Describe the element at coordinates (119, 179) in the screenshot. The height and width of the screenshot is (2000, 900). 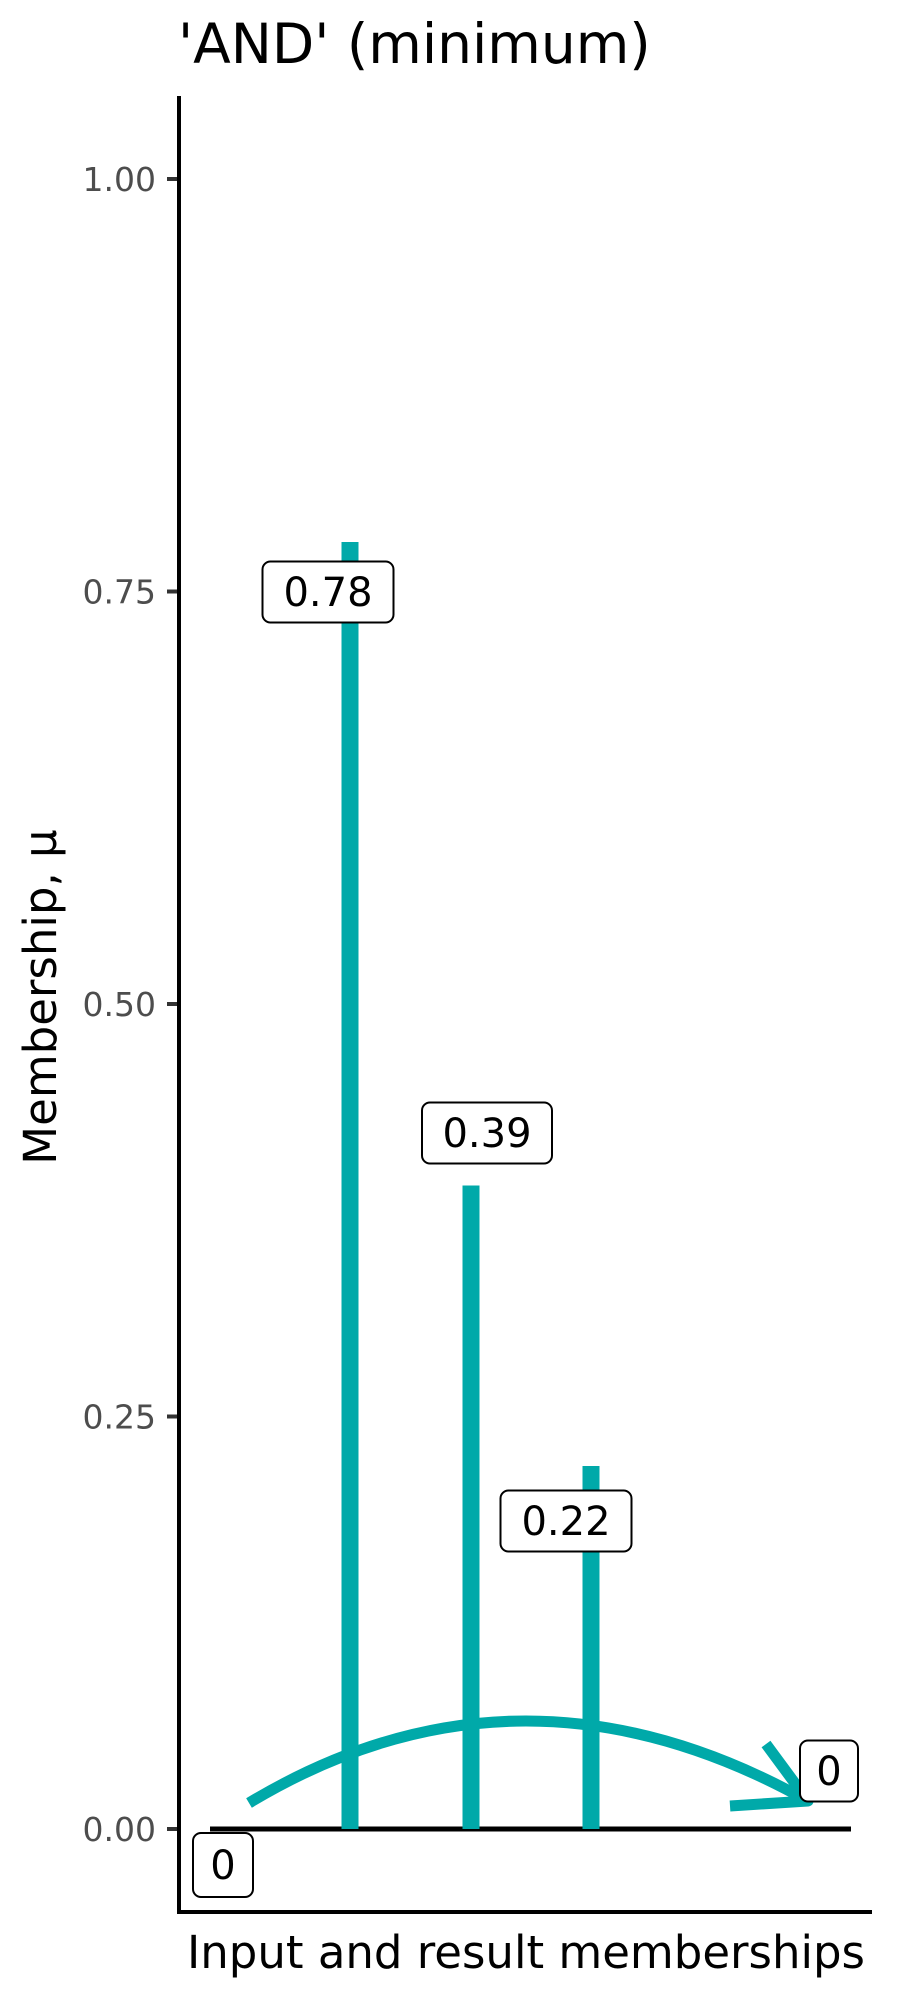
I see `y-tick-label: 1.00` at that location.